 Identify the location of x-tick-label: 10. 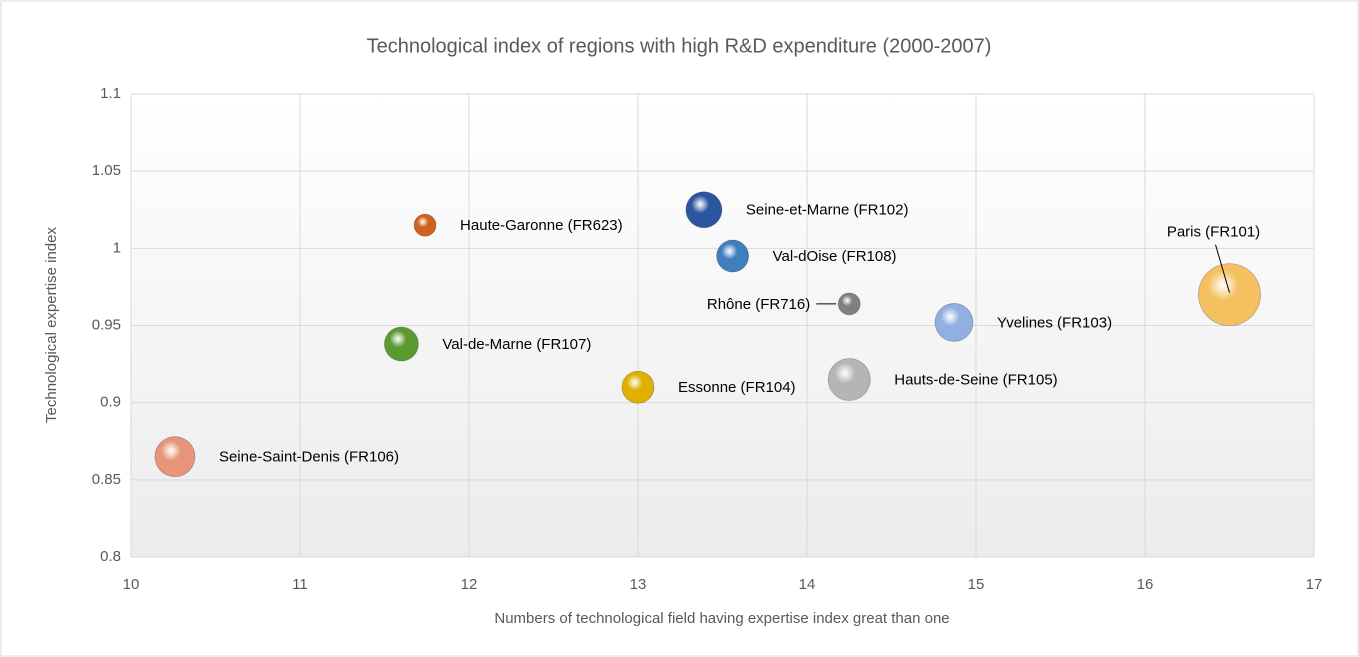
(131, 584).